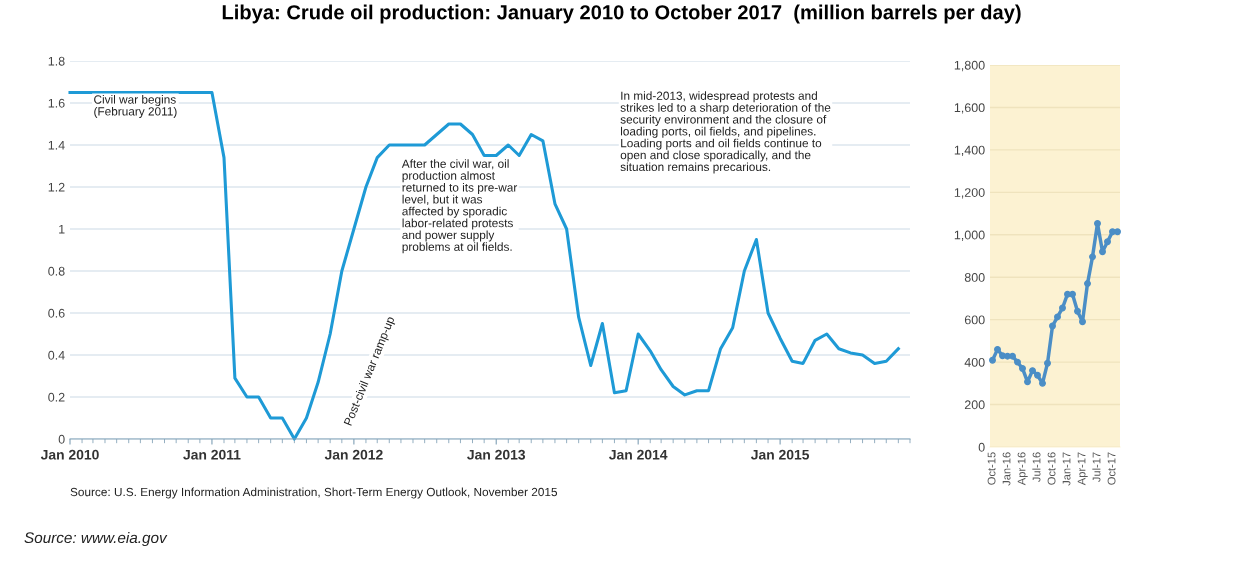  What do you see at coordinates (969, 108) in the screenshot?
I see `y-tick-label: 1,600` at bounding box center [969, 108].